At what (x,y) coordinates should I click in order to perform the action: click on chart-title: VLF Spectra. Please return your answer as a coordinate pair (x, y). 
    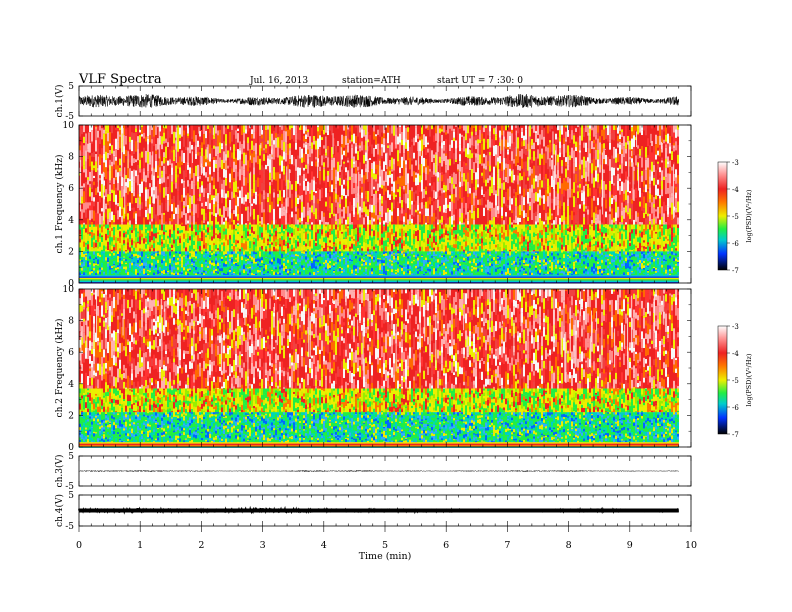
    Looking at the image, I should click on (120, 79).